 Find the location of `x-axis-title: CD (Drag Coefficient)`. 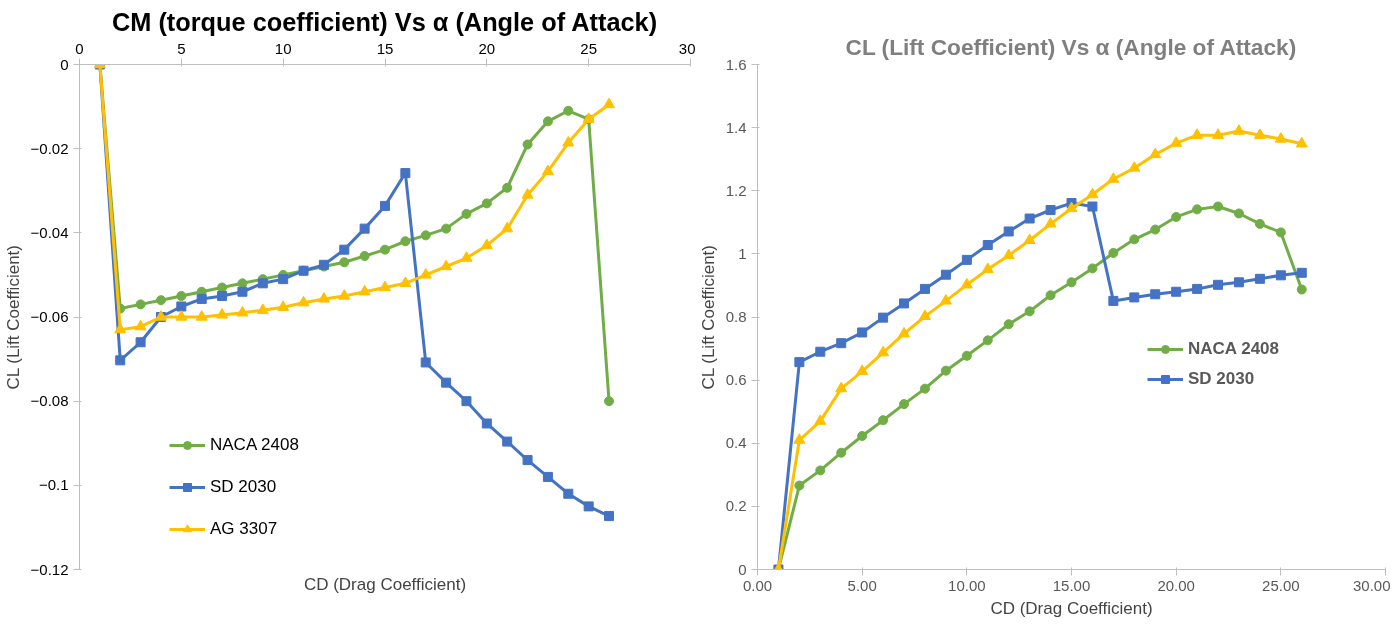

x-axis-title: CD (Drag Coefficient) is located at coordinates (1071, 608).